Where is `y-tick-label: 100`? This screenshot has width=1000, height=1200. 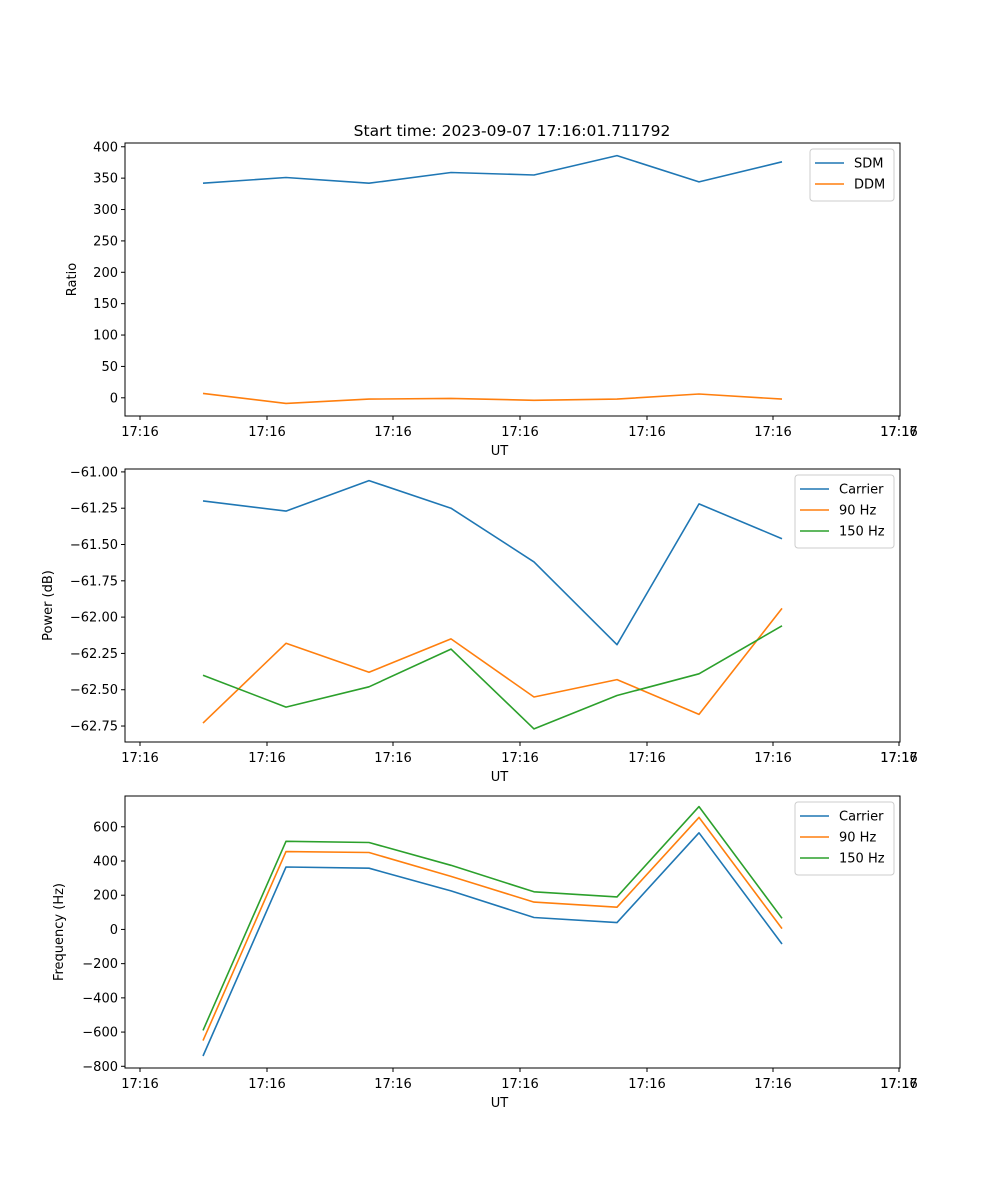
y-tick-label: 100 is located at coordinates (105, 336).